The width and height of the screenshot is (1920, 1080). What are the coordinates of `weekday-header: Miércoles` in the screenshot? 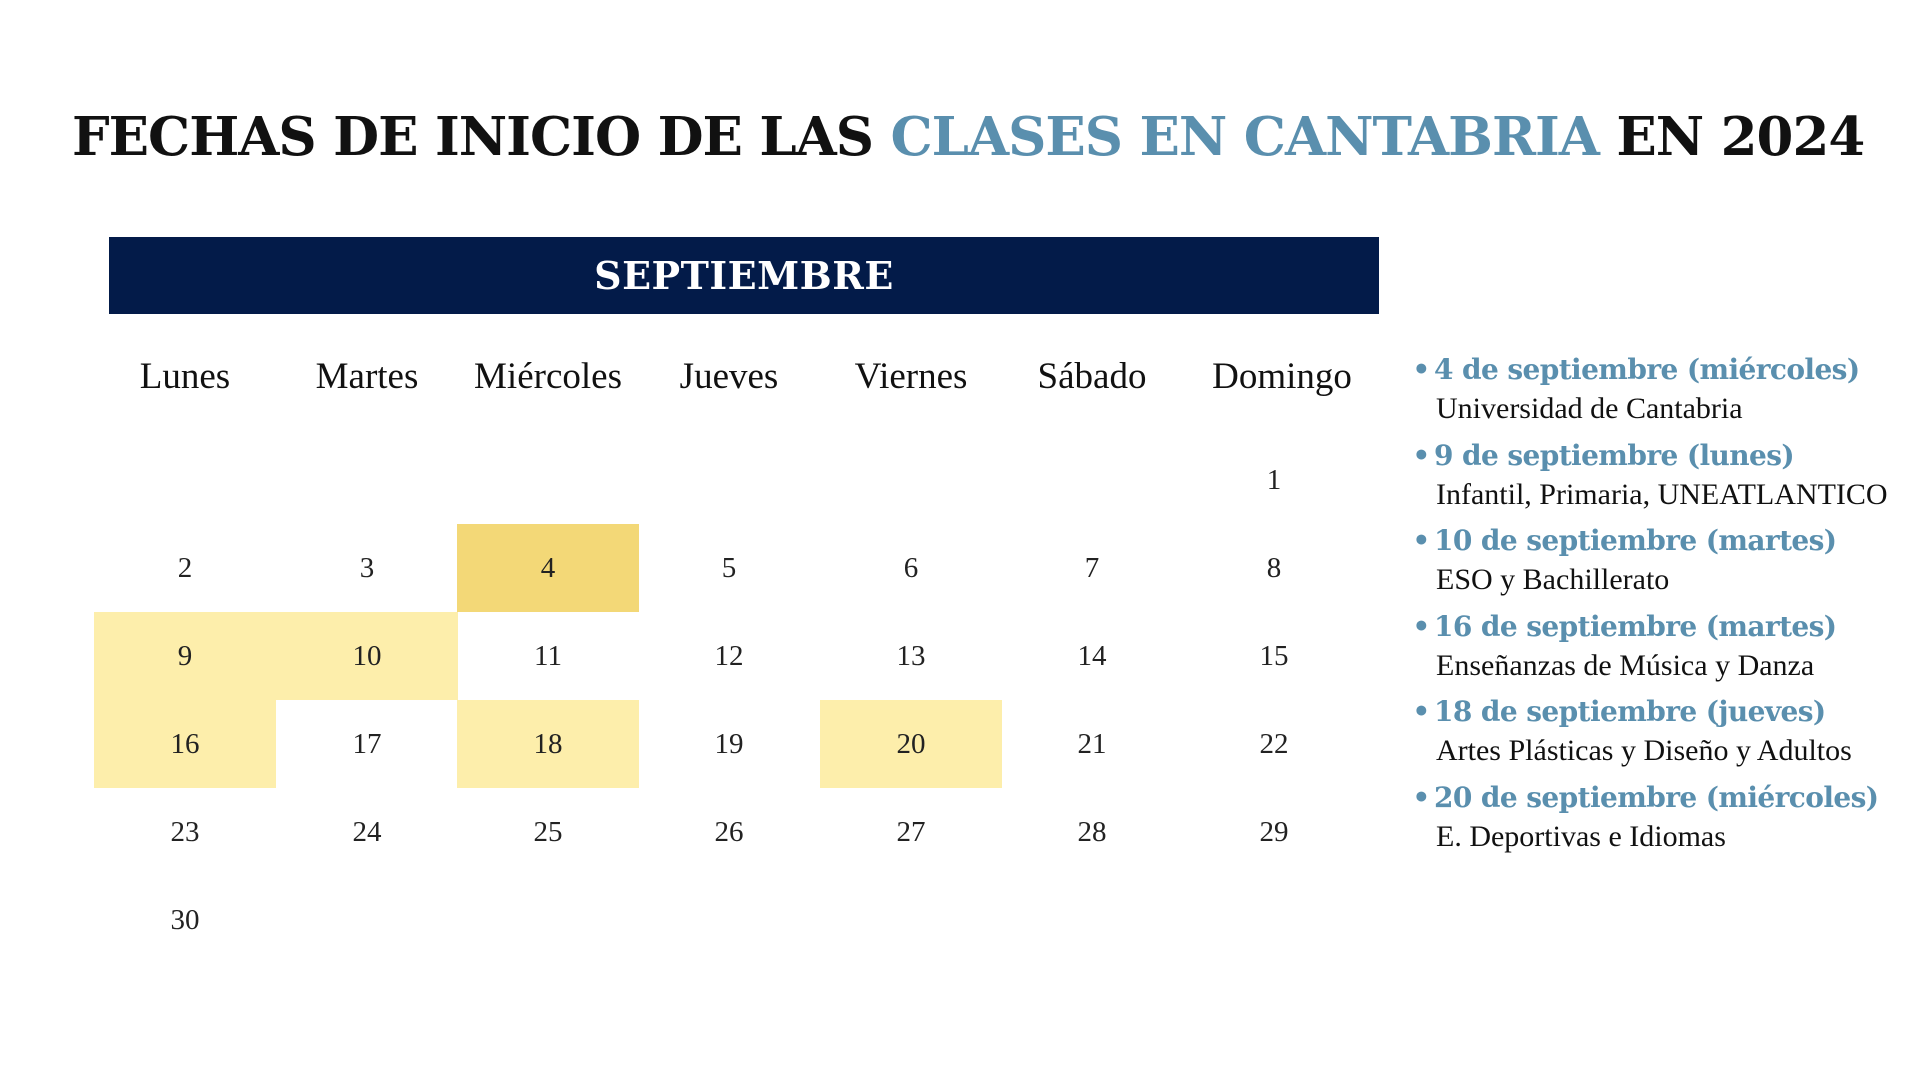 It's located at (548, 376).